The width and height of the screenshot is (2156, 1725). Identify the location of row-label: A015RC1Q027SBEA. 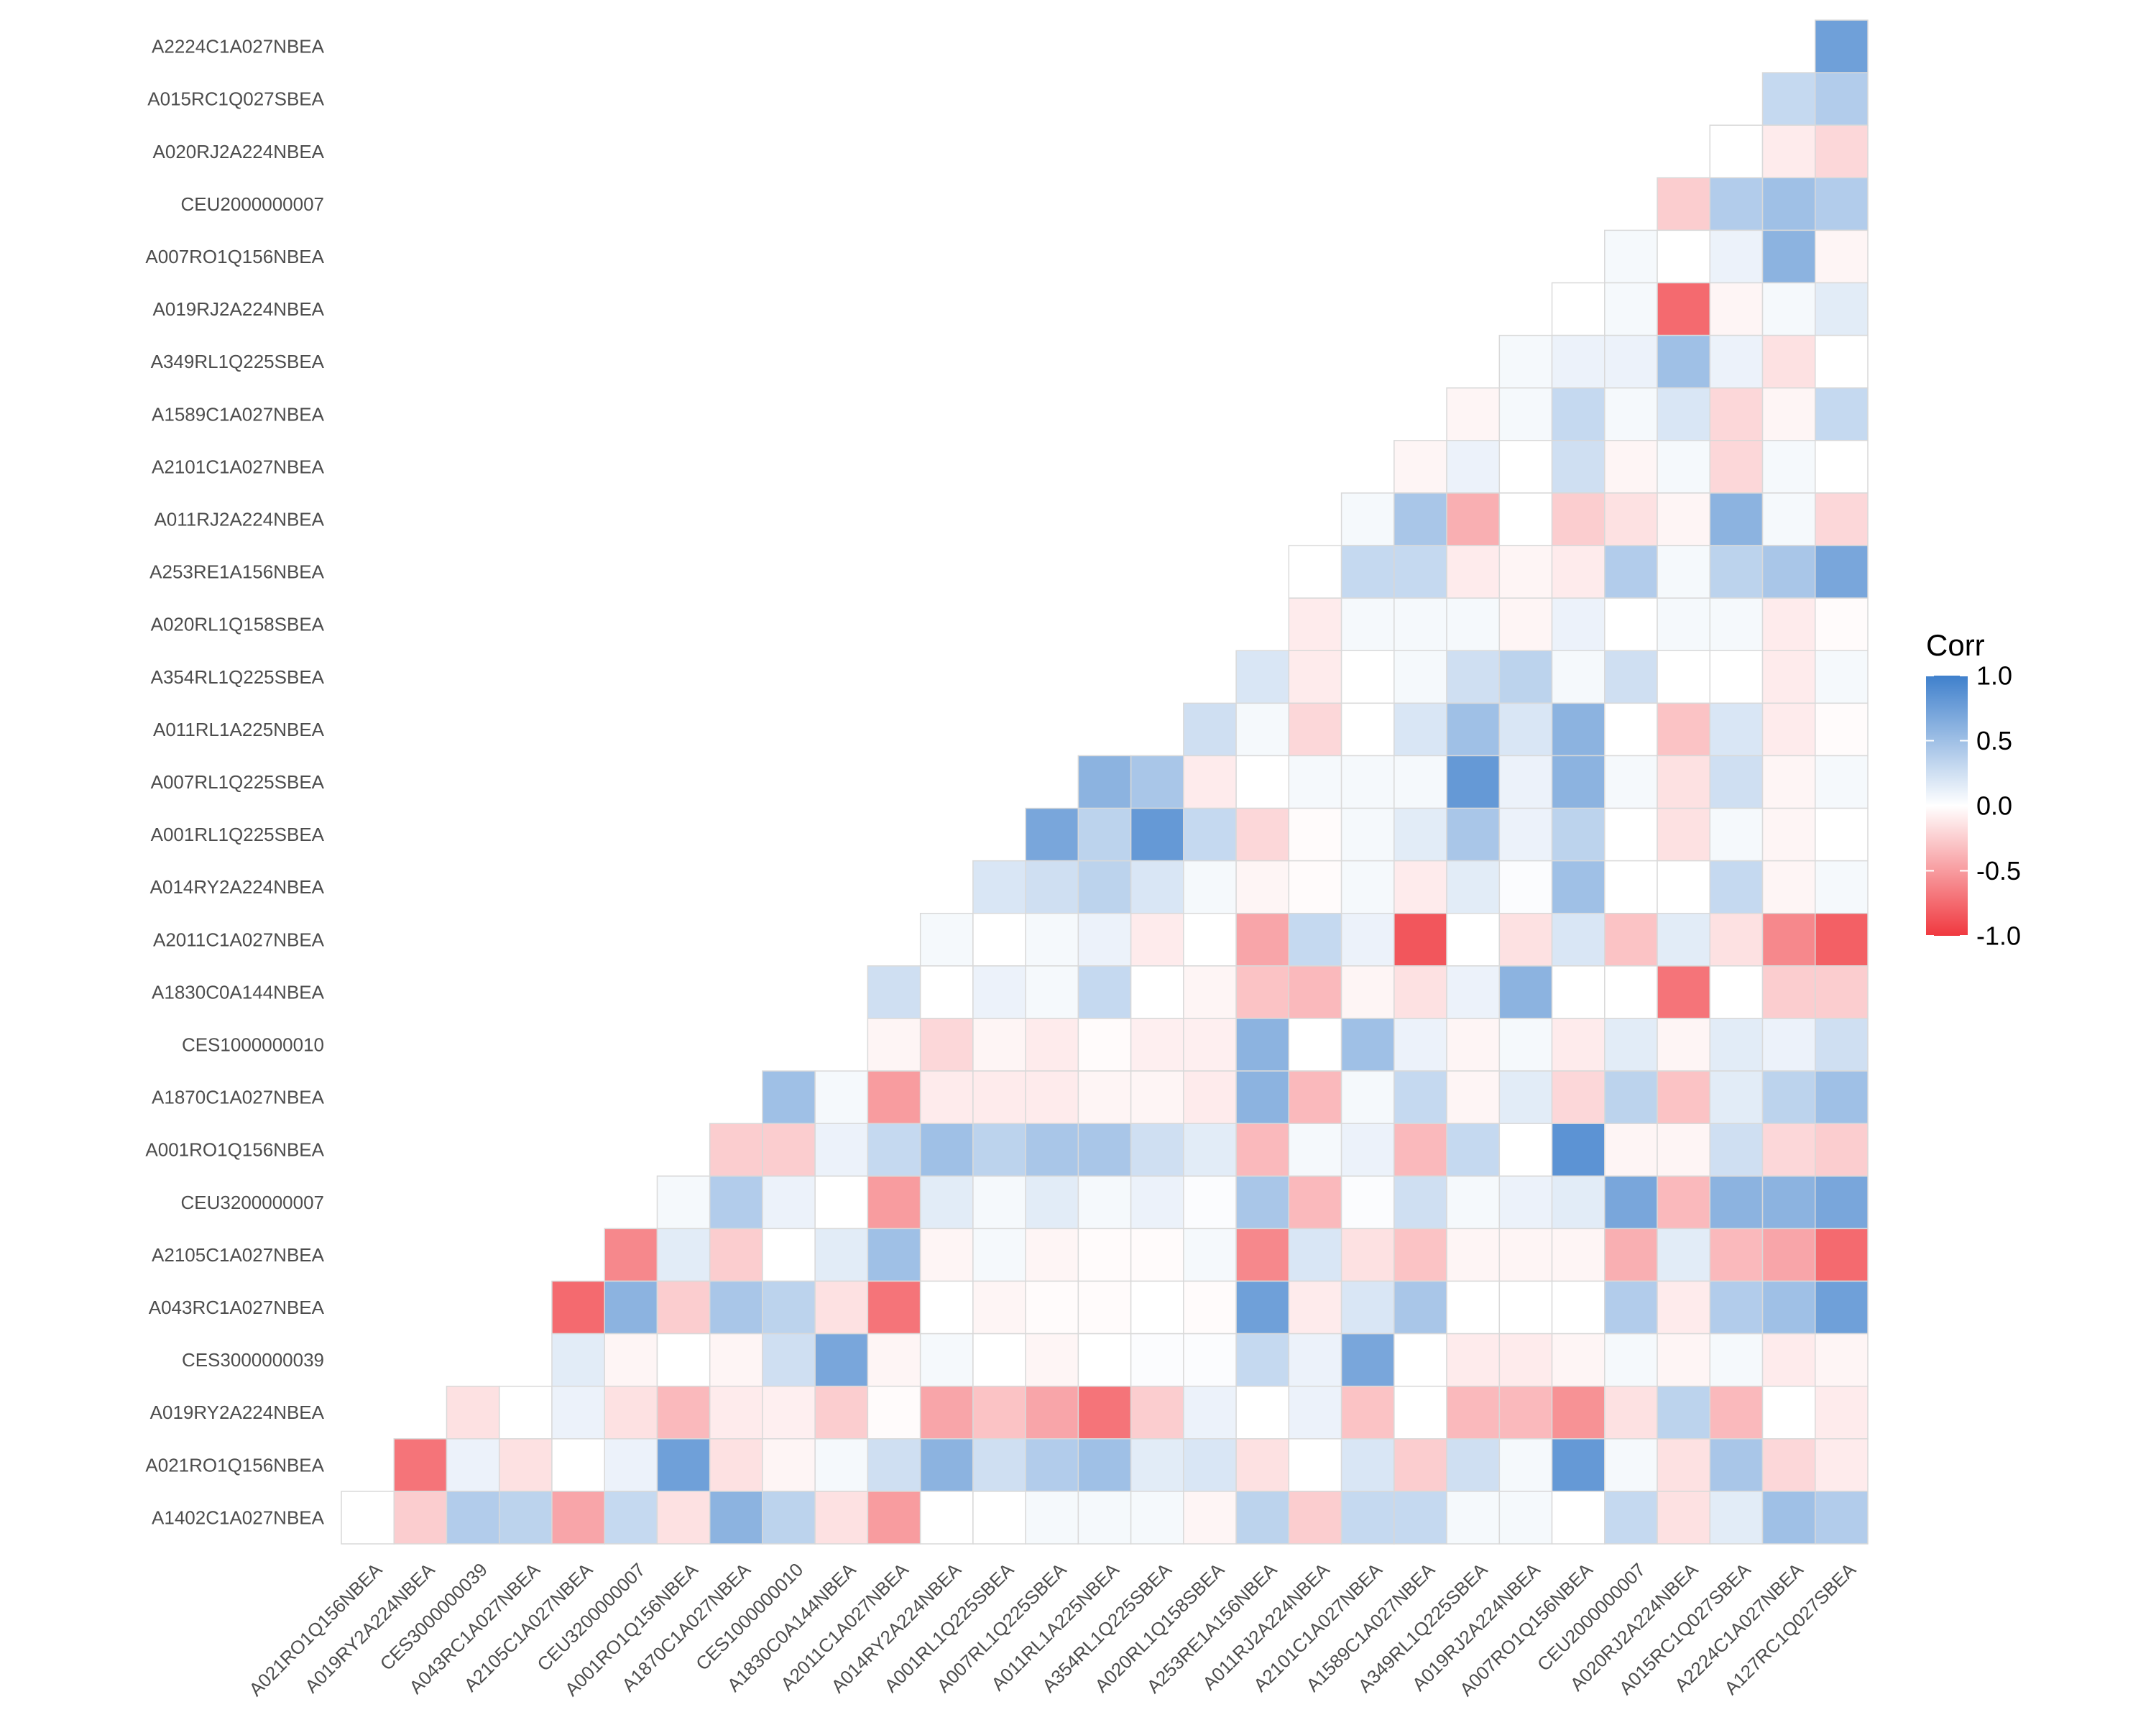
(235, 99).